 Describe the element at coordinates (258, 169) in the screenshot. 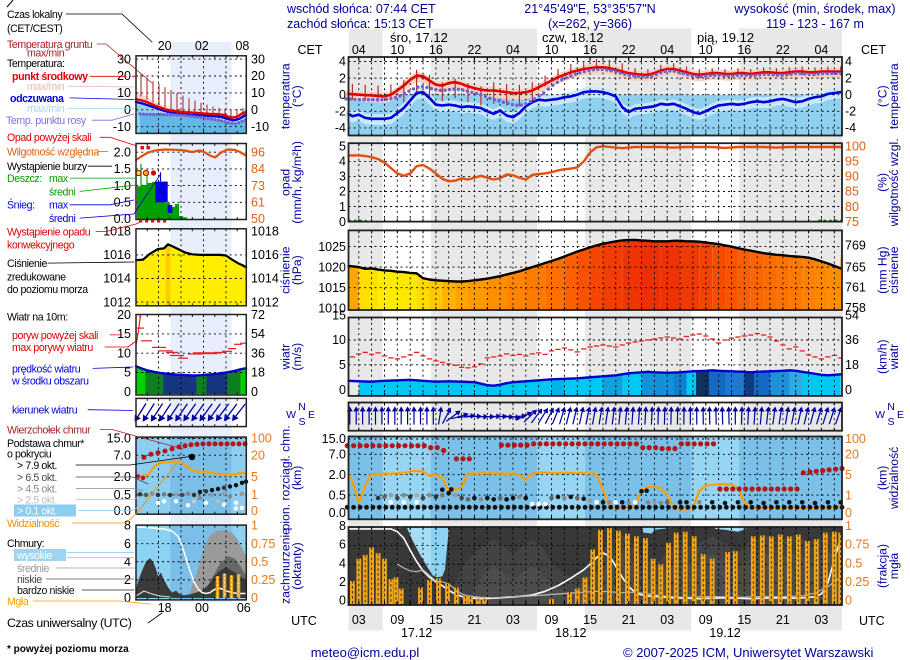

I see `svg-text: 84` at that location.